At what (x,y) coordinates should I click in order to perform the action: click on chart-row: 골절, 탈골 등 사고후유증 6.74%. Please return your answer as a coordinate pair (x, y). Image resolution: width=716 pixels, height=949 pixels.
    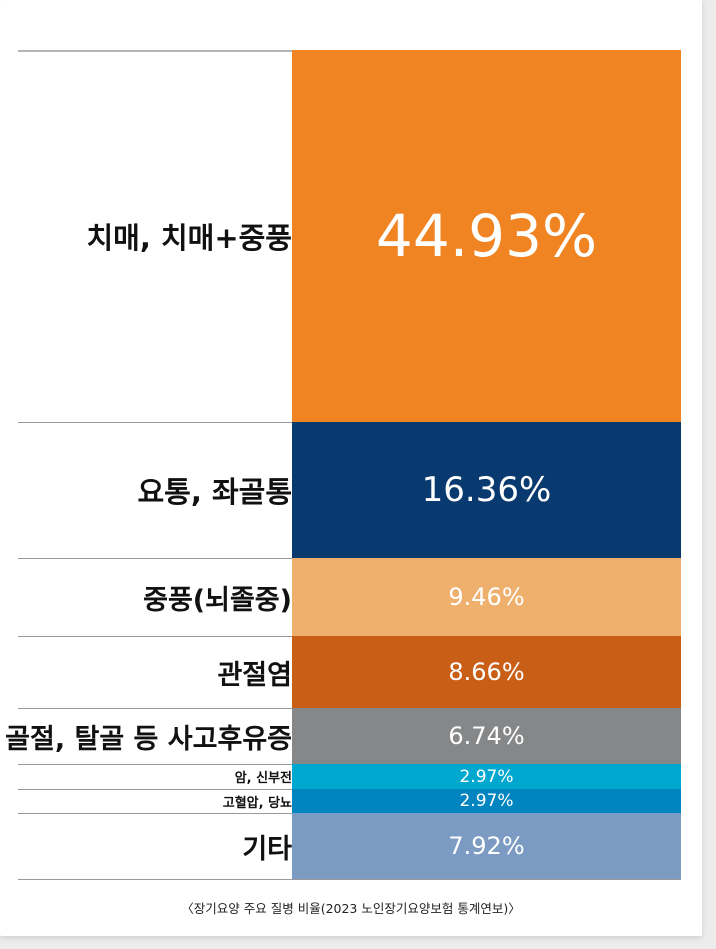
    Looking at the image, I should click on (343, 736).